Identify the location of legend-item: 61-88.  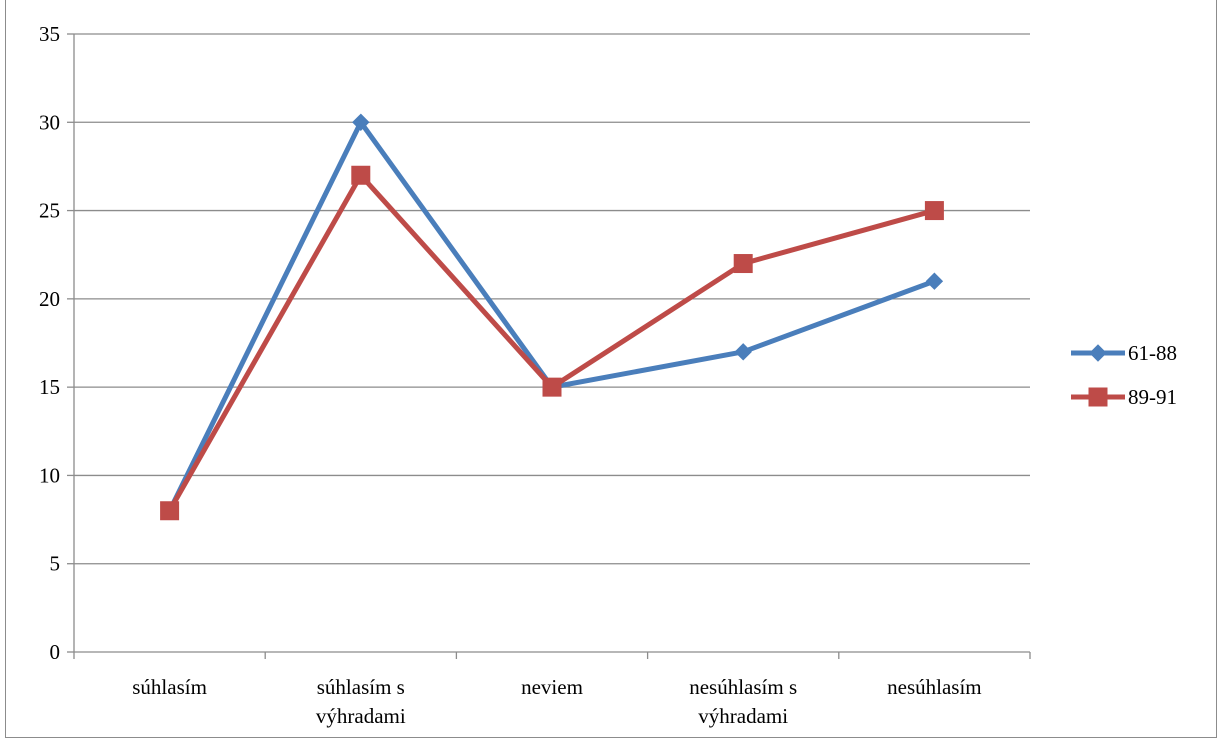
(1124, 353).